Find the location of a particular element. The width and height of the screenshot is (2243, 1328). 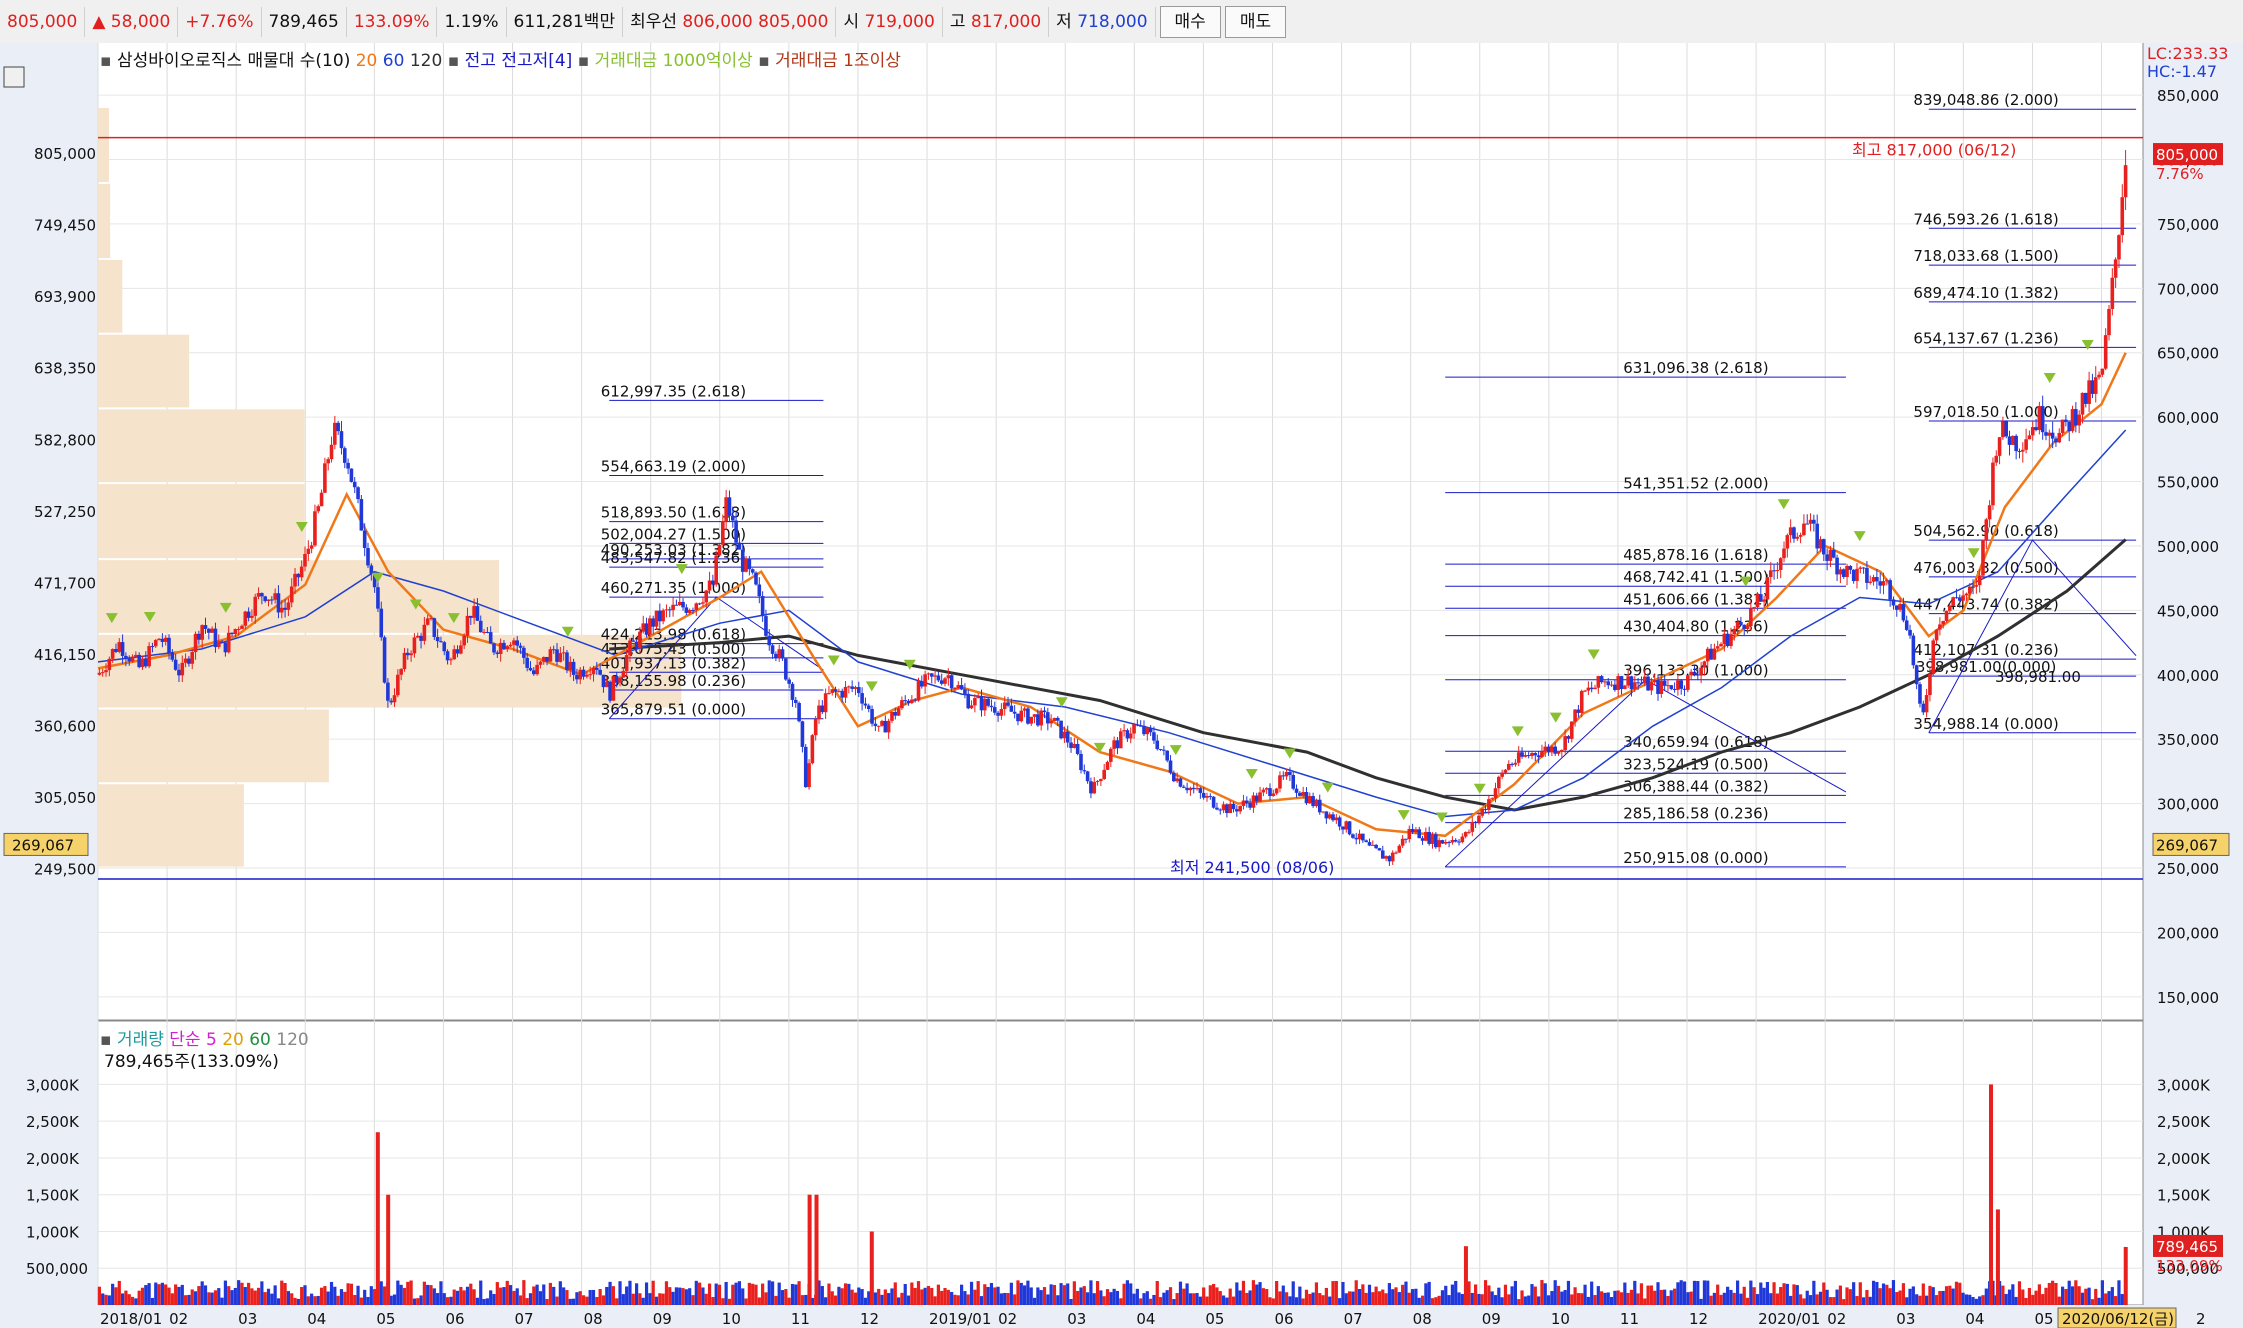

right-tick-label: 350,000 is located at coordinates (2188, 740).